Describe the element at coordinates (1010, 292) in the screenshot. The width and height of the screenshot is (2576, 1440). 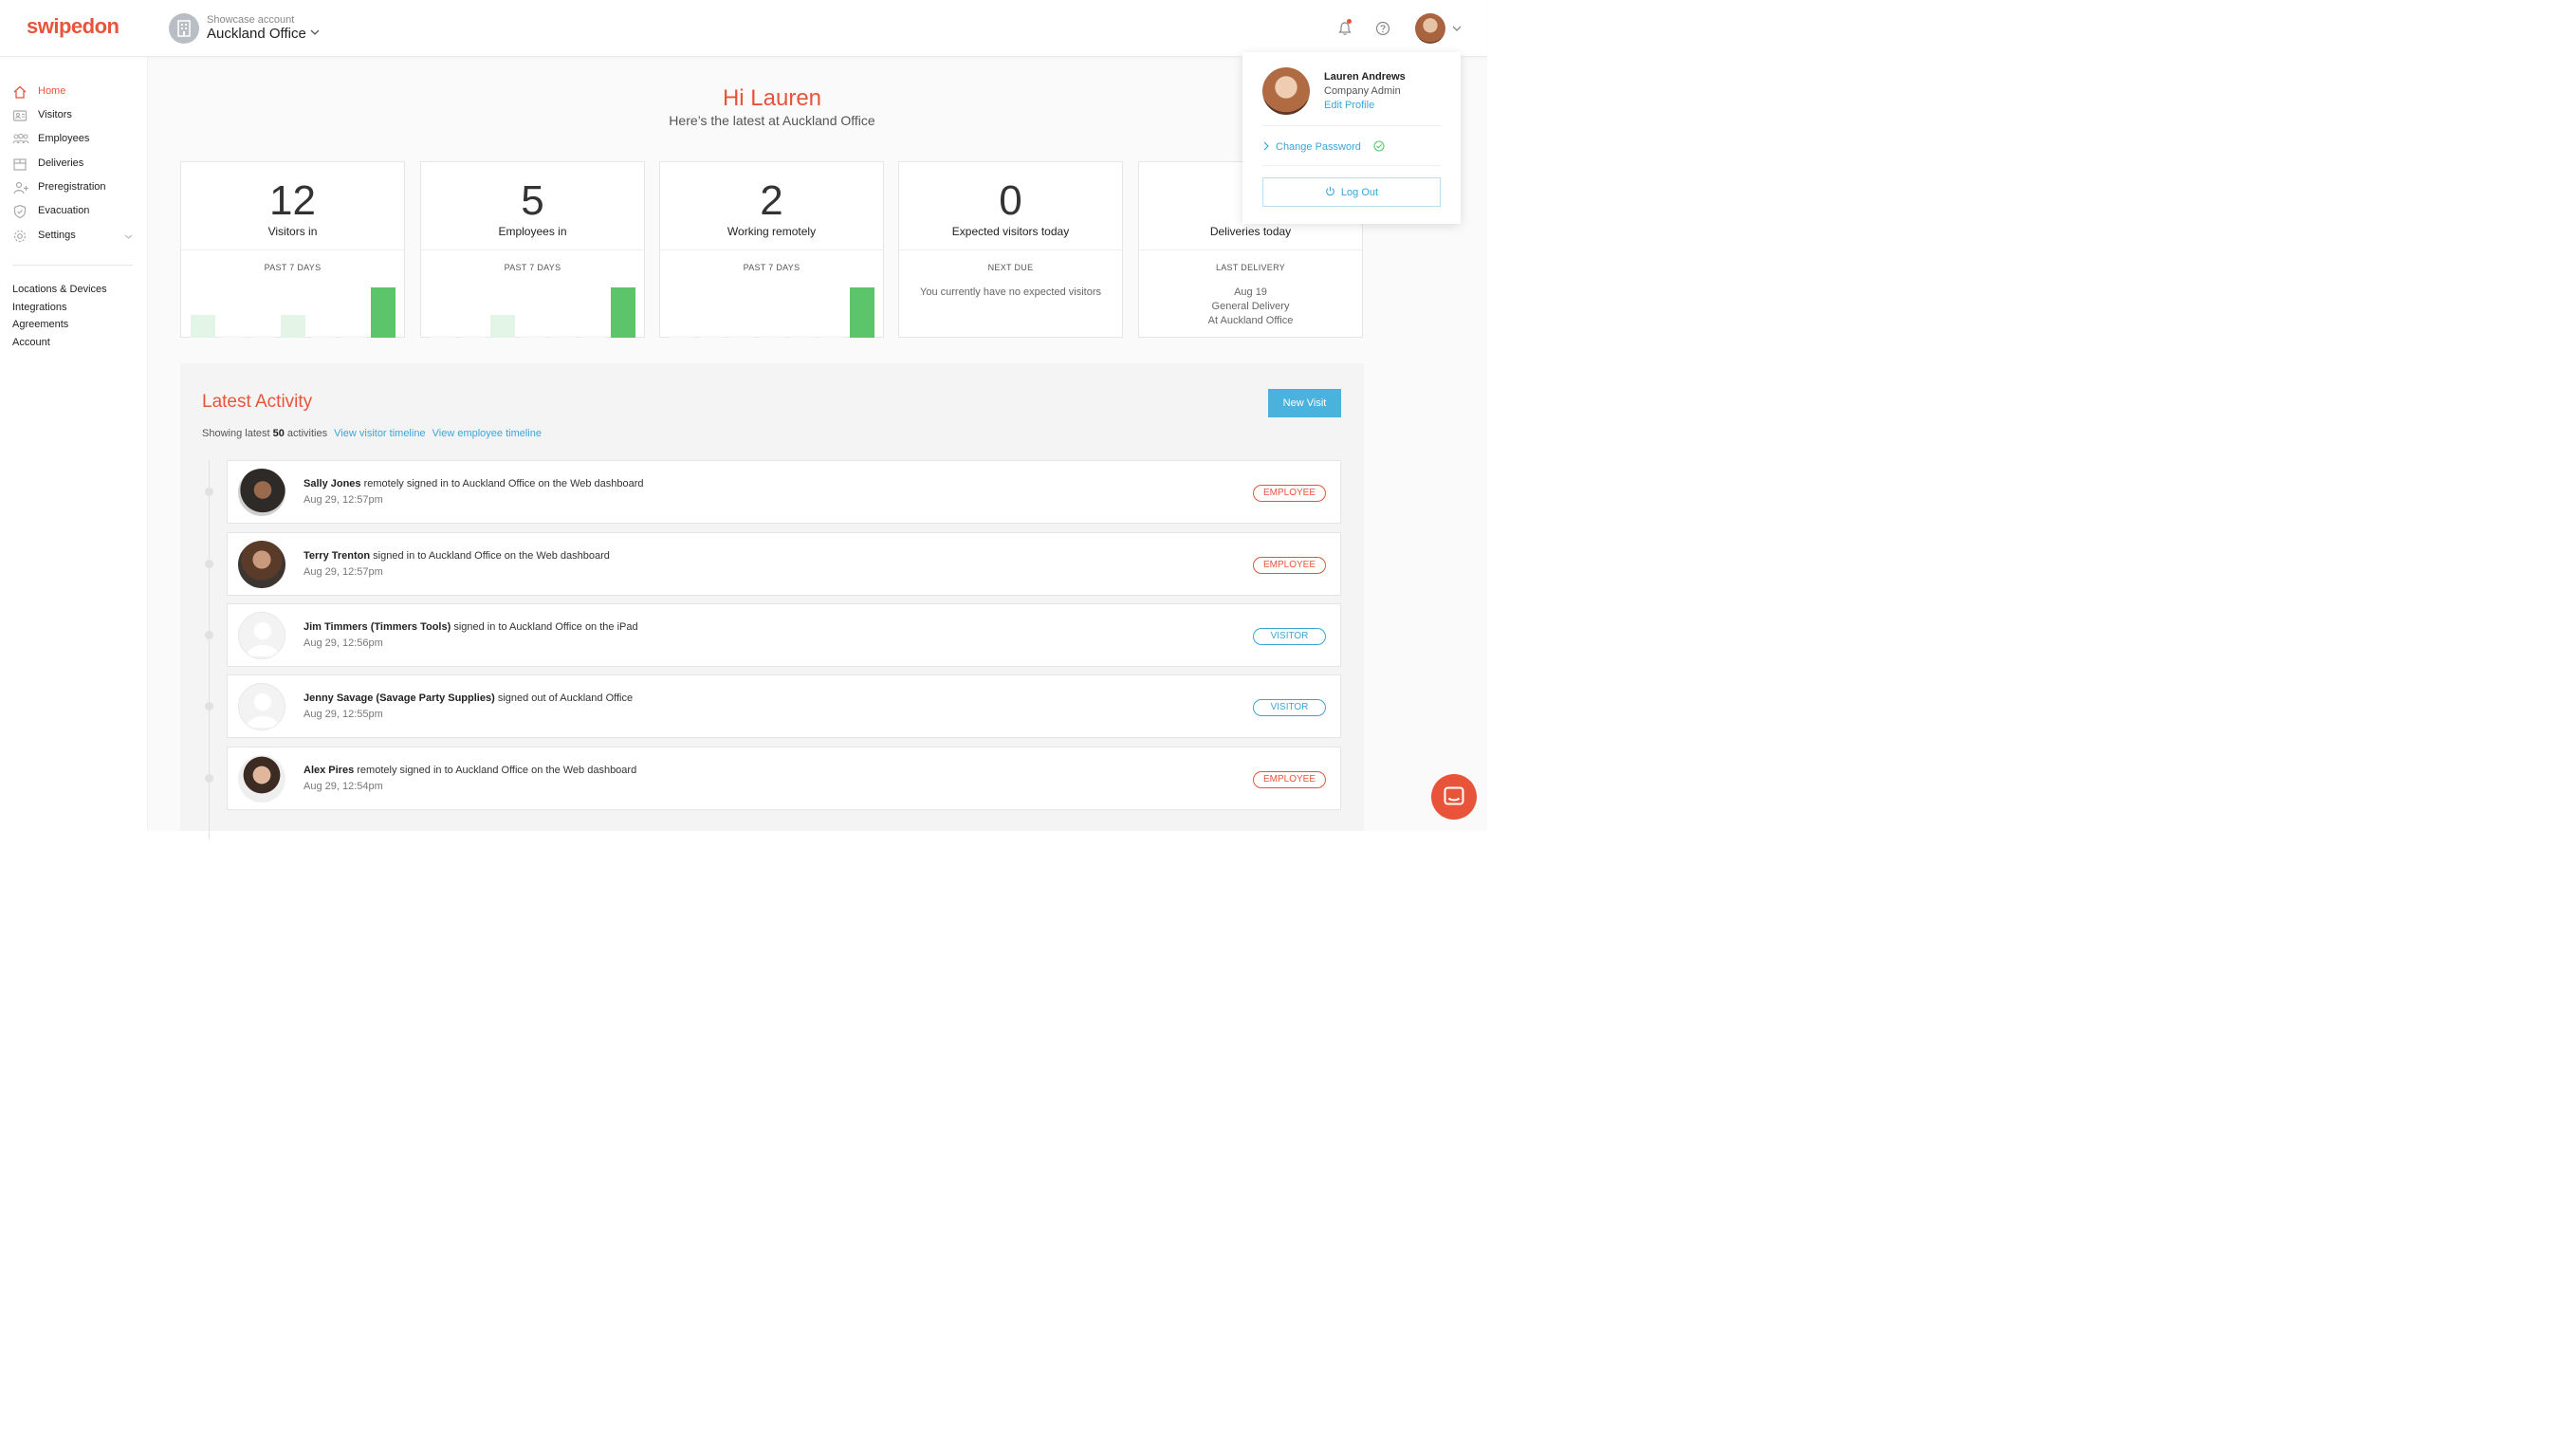
I see `stat-text: You currently have no expected visitors` at that location.